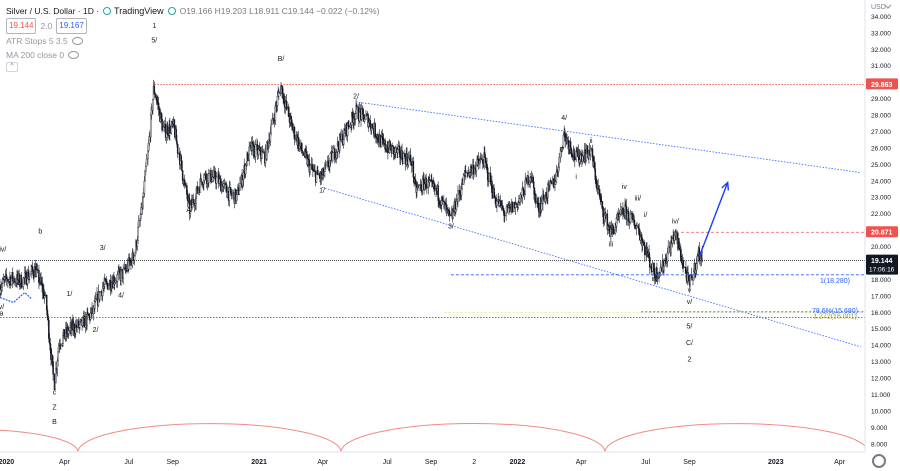 The image size is (900, 471). I want to click on cycle-arcs, so click(434, 437).